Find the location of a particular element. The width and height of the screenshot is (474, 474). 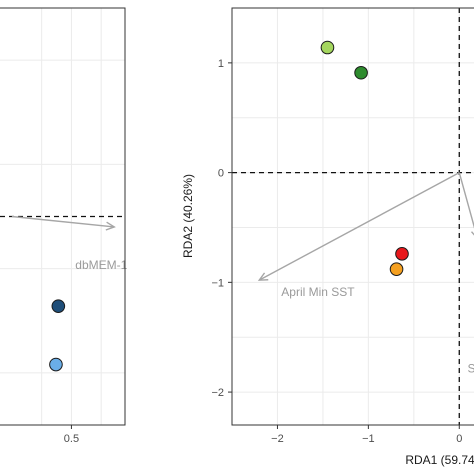

right-points is located at coordinates (364, 158).